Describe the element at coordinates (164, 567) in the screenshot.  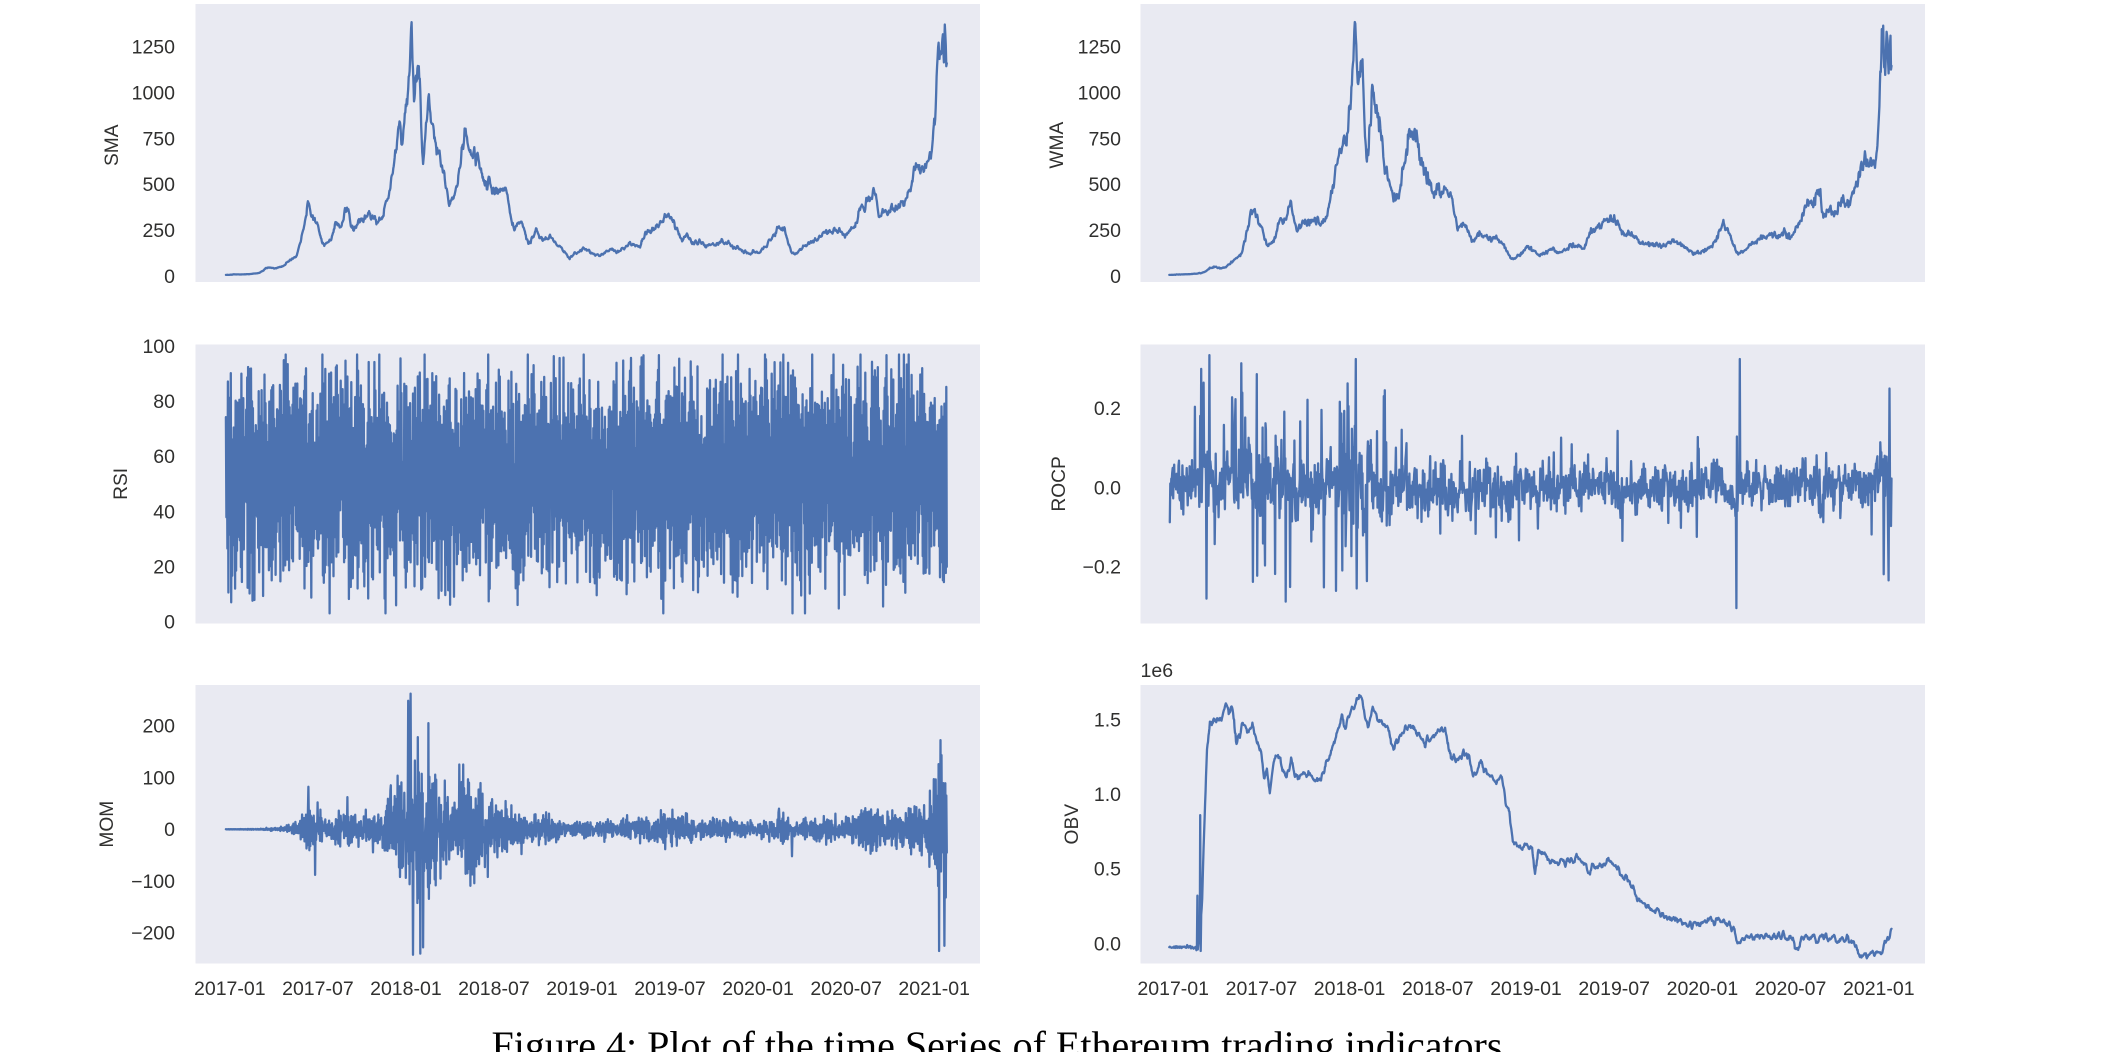
I see `svg-text: 20` at that location.